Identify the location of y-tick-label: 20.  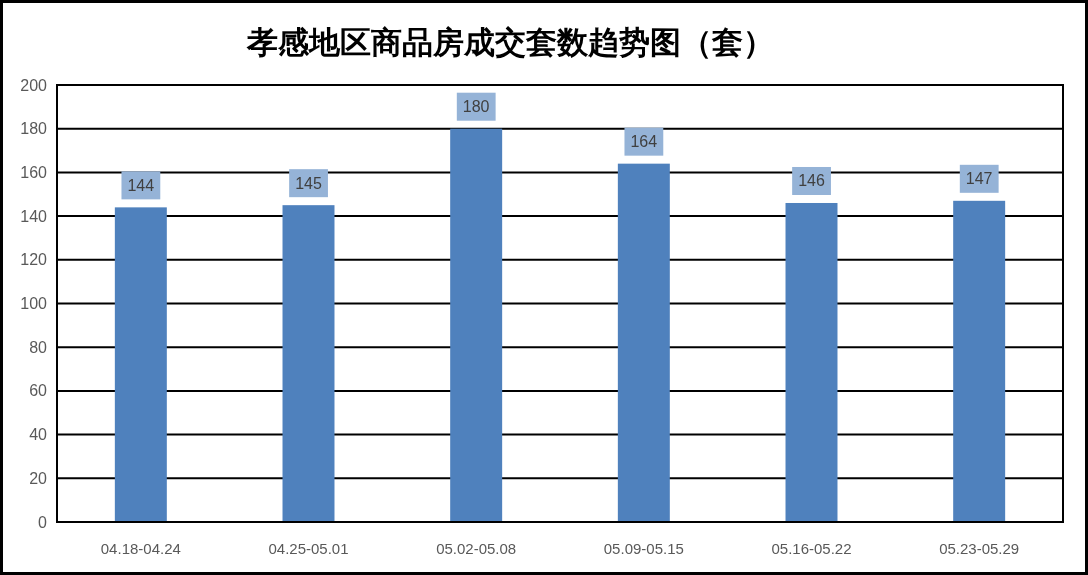
(38, 478).